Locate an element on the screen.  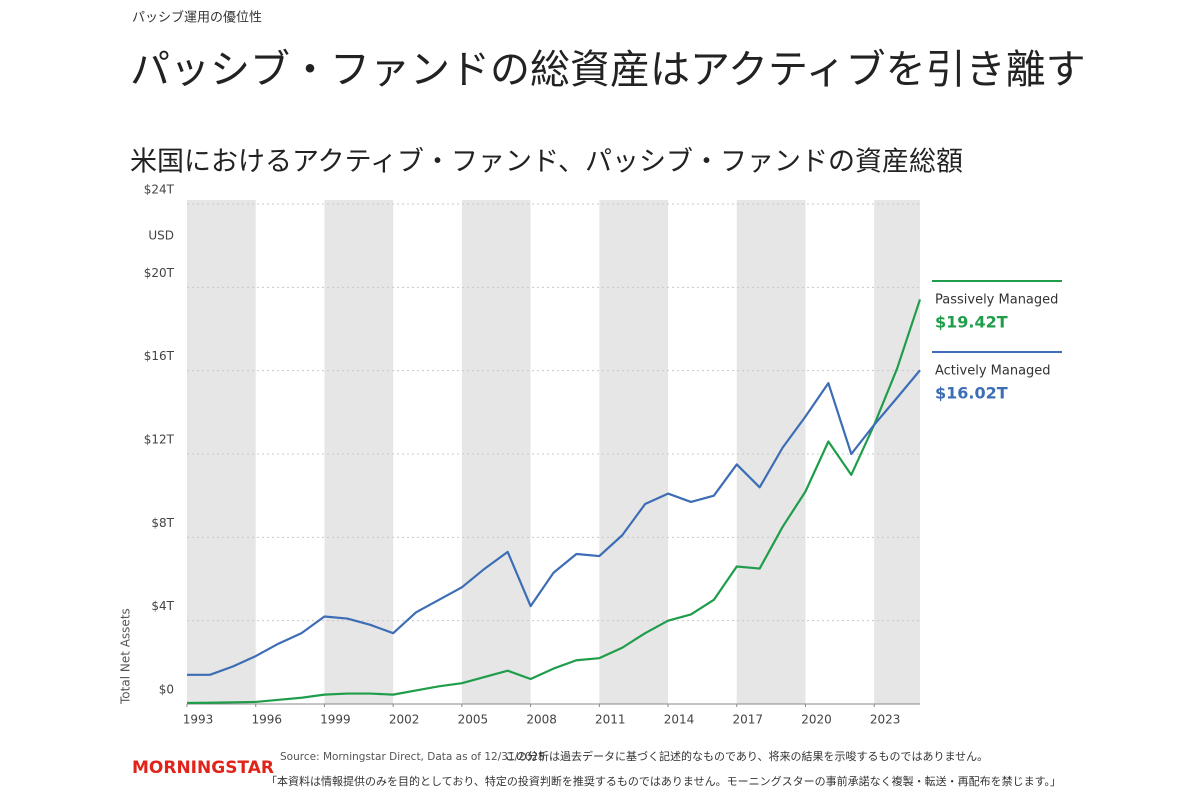
logo: MORNINGSTAR is located at coordinates (203, 768).